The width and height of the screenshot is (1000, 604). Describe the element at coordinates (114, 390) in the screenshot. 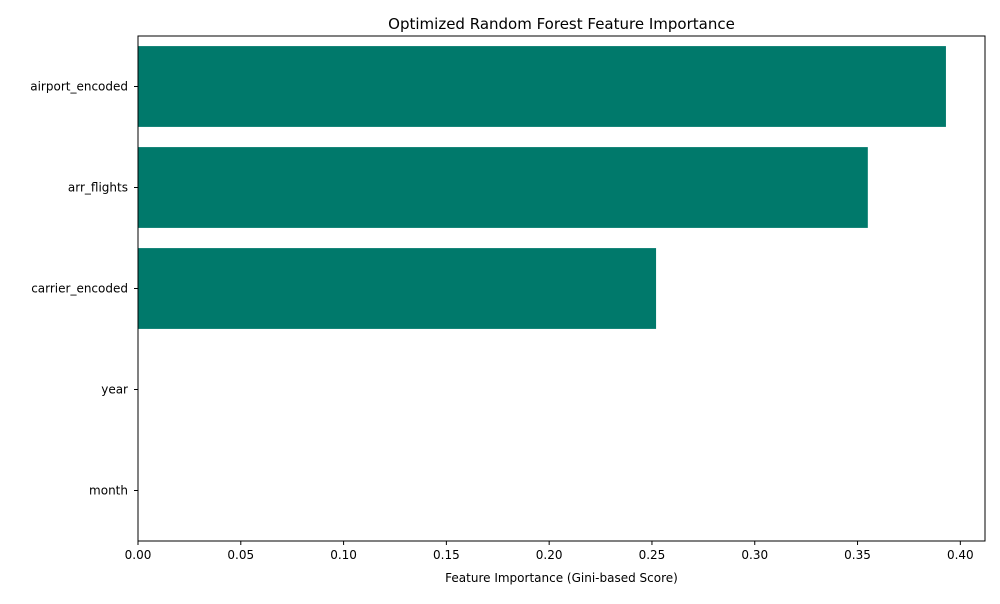

I see `y-tick-label: year` at that location.